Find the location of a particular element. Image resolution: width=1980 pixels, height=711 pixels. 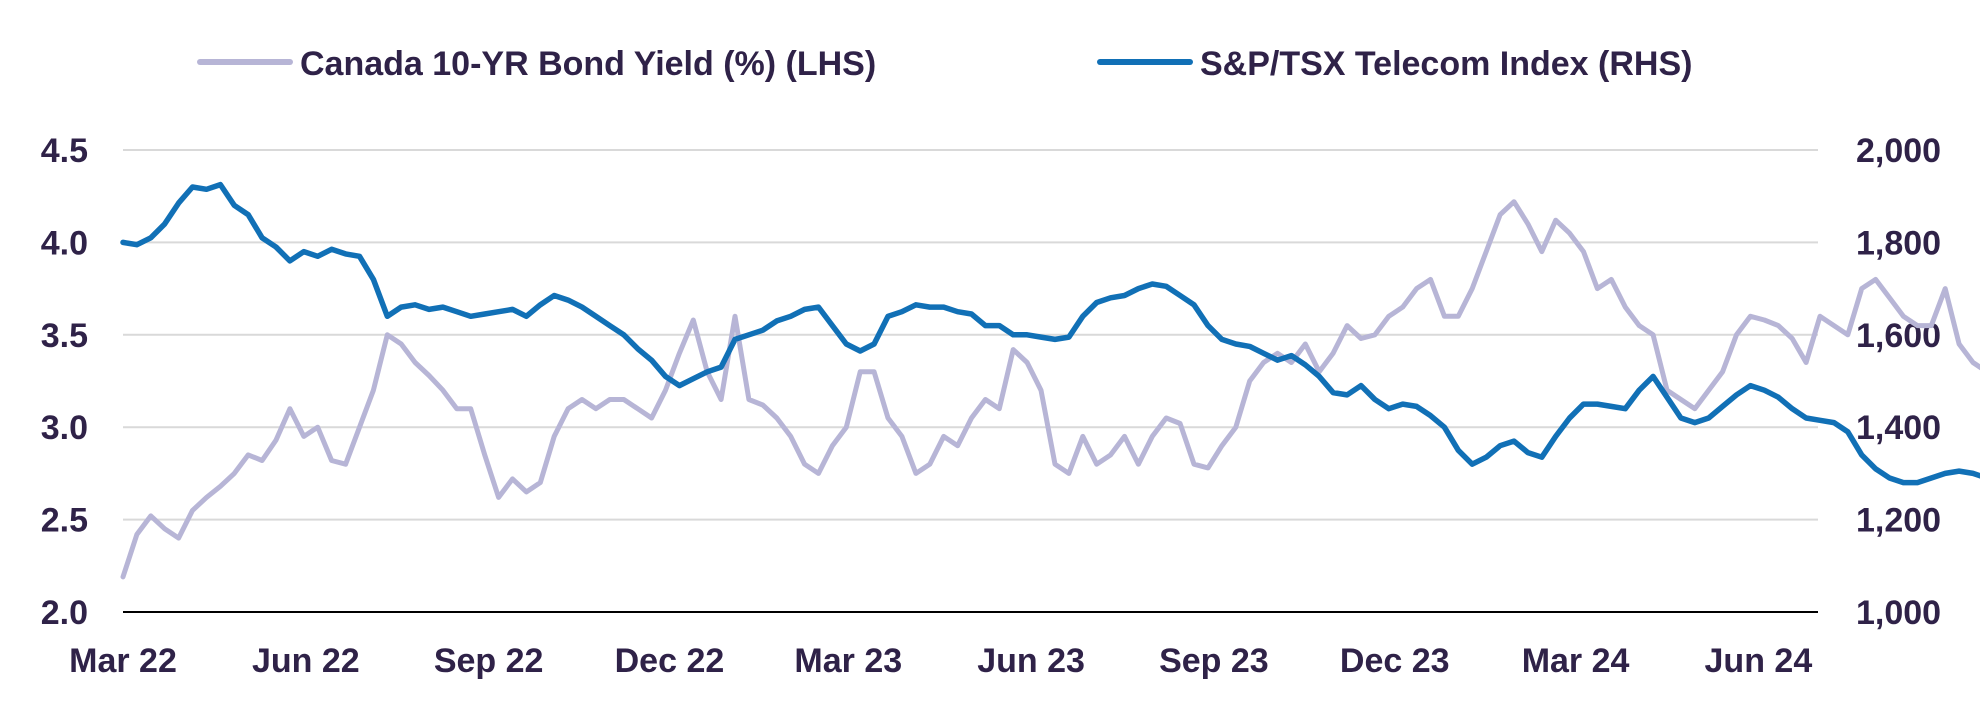

right-y-tick-label: 2,000 is located at coordinates (1898, 151).